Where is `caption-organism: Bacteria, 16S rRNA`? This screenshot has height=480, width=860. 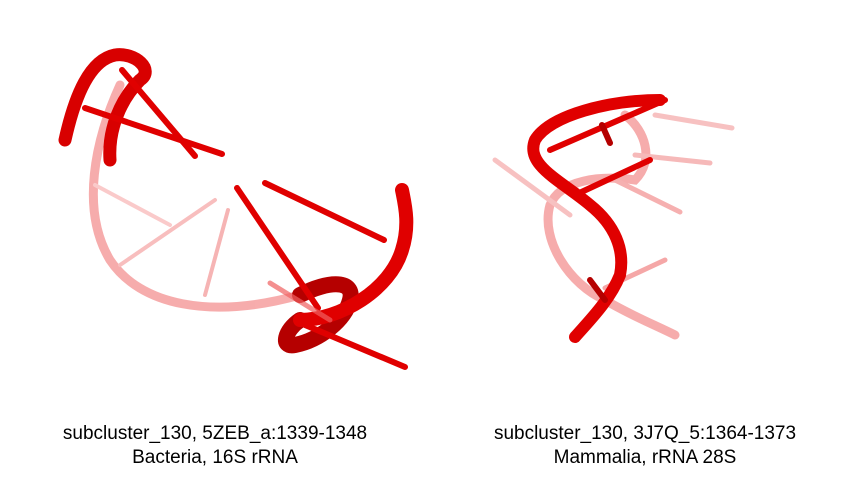
caption-organism: Bacteria, 16S rRNA is located at coordinates (215, 457).